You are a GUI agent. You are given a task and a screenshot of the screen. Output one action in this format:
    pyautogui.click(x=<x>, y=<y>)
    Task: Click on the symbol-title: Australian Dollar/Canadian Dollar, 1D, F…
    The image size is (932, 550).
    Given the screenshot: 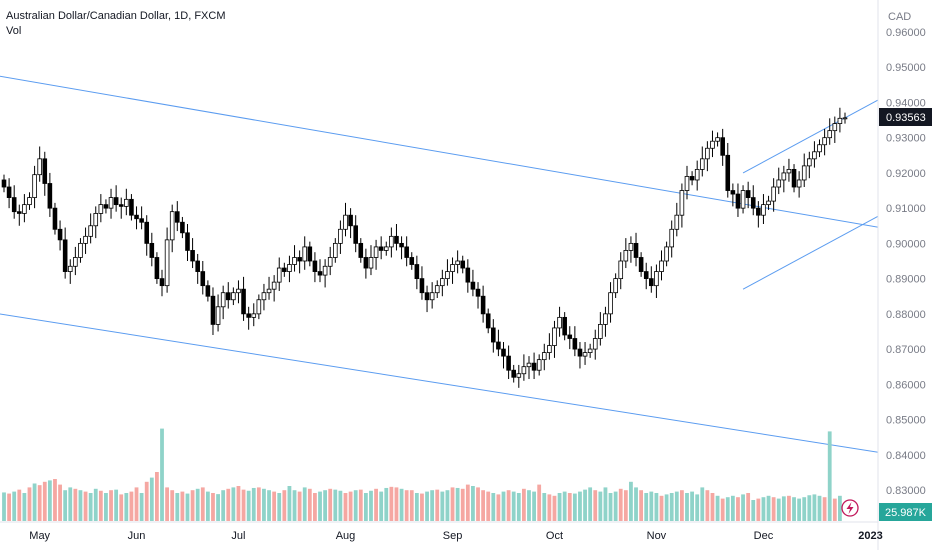 What is the action you would take?
    pyautogui.click(x=116, y=16)
    